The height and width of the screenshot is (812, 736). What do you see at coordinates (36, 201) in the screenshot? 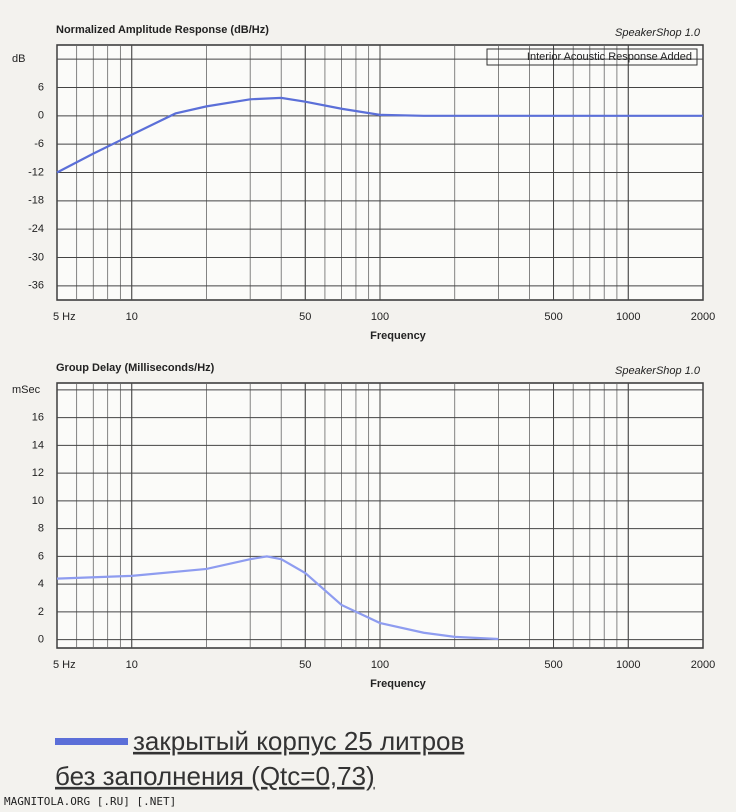
I see `y-tick-label: -18` at bounding box center [36, 201].